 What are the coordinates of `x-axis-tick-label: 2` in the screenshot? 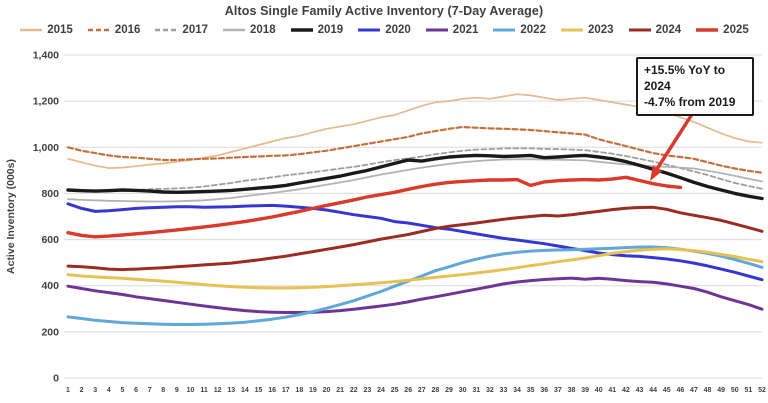 It's located at (82, 390).